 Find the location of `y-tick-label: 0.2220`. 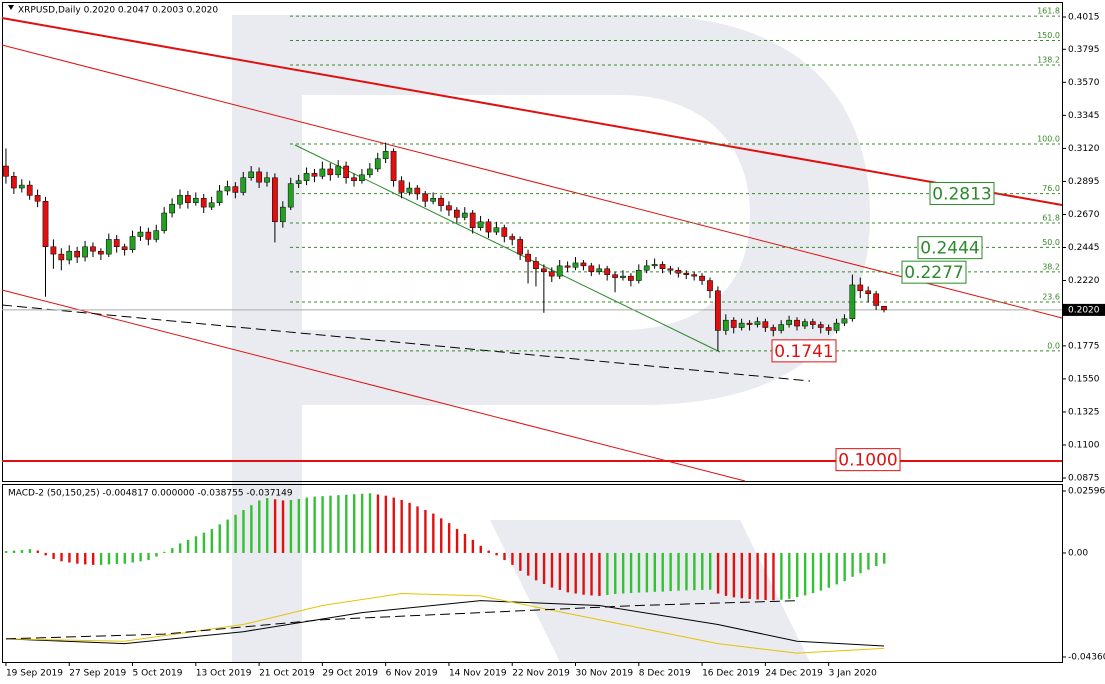

y-tick-label: 0.2220 is located at coordinates (1084, 281).